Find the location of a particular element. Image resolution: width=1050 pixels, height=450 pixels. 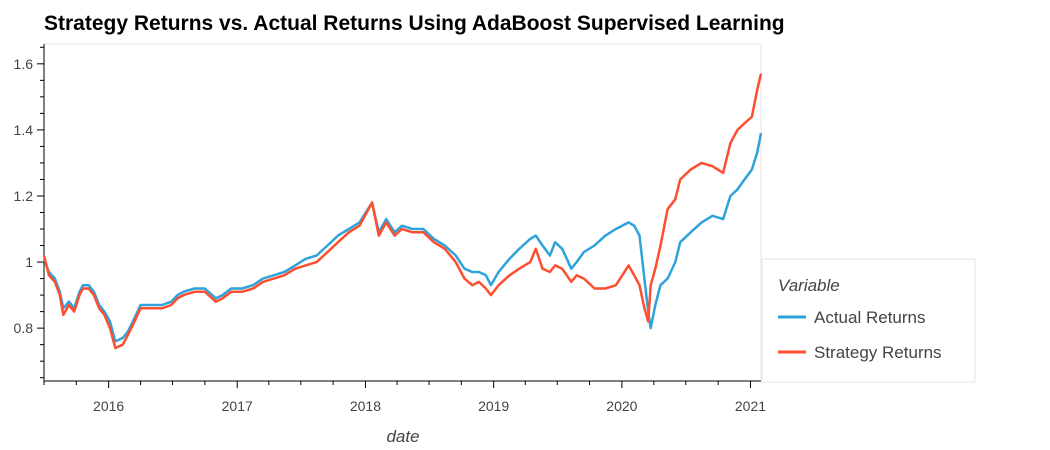

x-tick-label: 2016 is located at coordinates (108, 406).